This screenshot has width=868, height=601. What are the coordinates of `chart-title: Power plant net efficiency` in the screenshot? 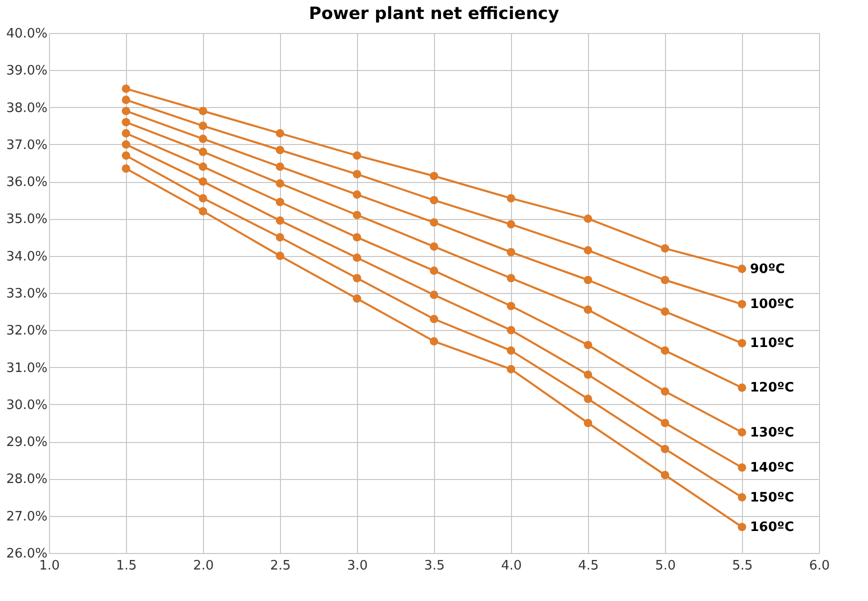 It's located at (434, 14).